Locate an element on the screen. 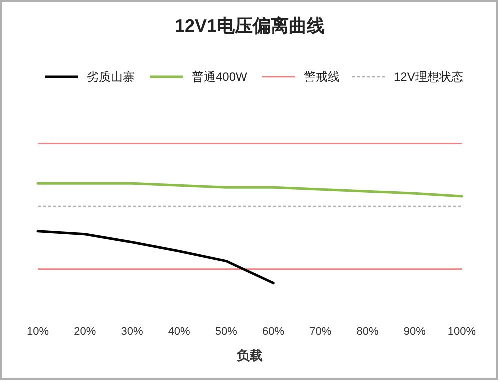 The width and height of the screenshot is (500, 382). x-tick-label: 40% is located at coordinates (179, 332).